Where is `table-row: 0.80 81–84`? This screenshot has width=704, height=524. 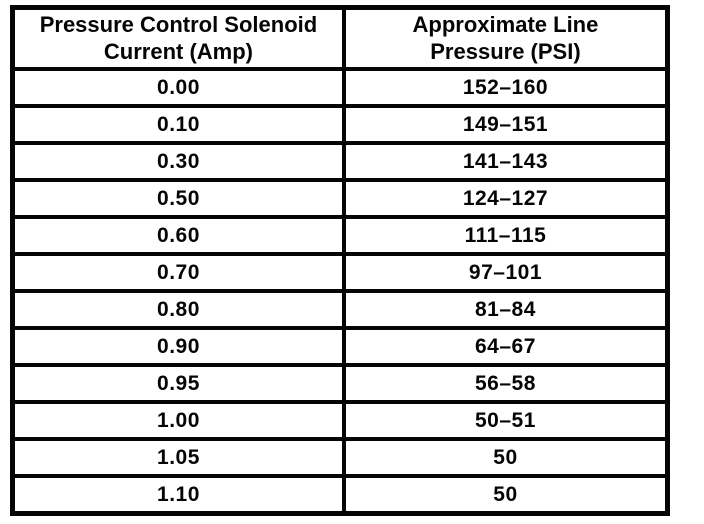 table-row: 0.80 81–84 is located at coordinates (340, 309).